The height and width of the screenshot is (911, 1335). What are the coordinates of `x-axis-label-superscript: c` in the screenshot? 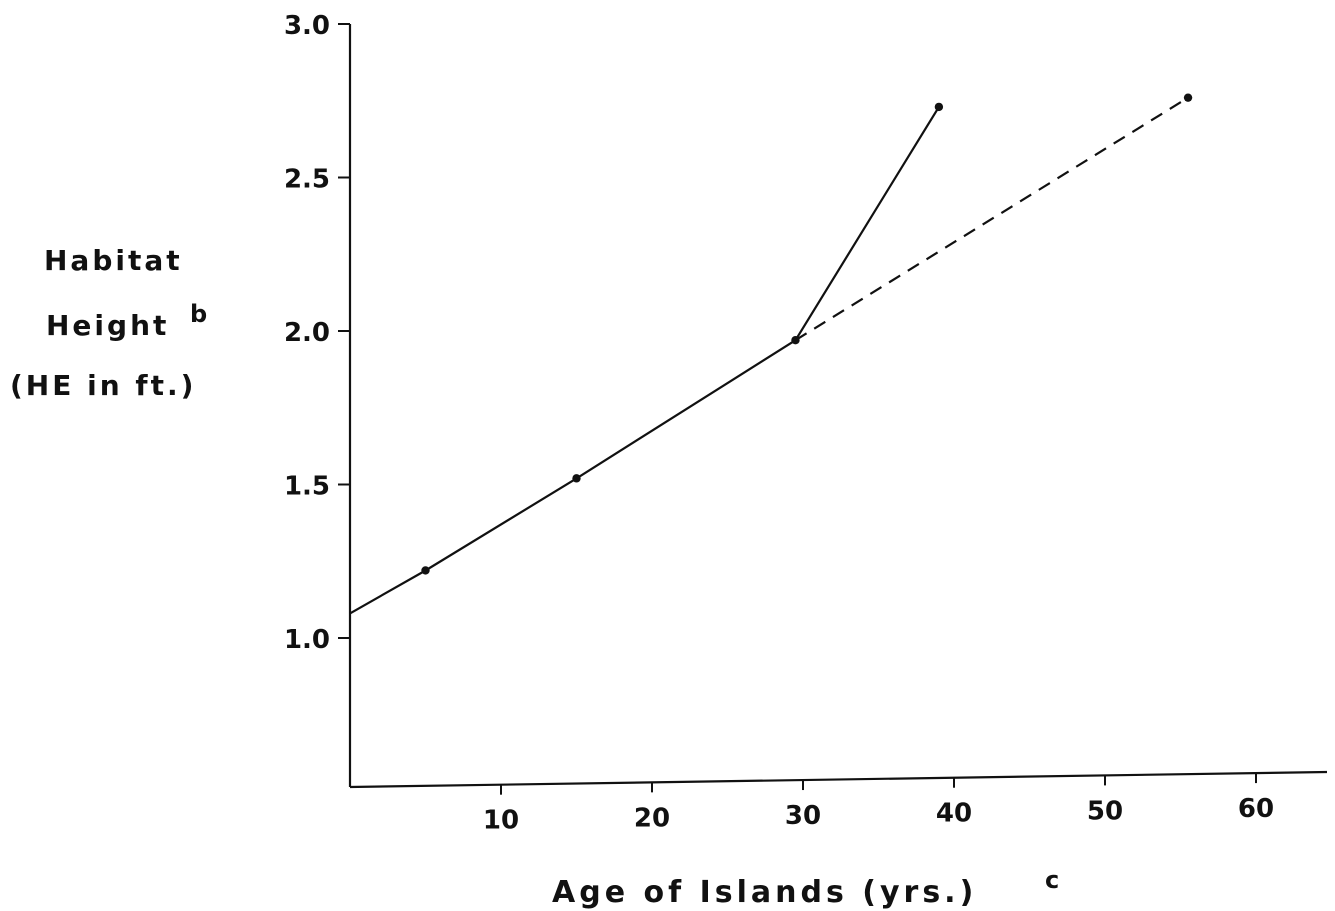 It's located at (1052, 880).